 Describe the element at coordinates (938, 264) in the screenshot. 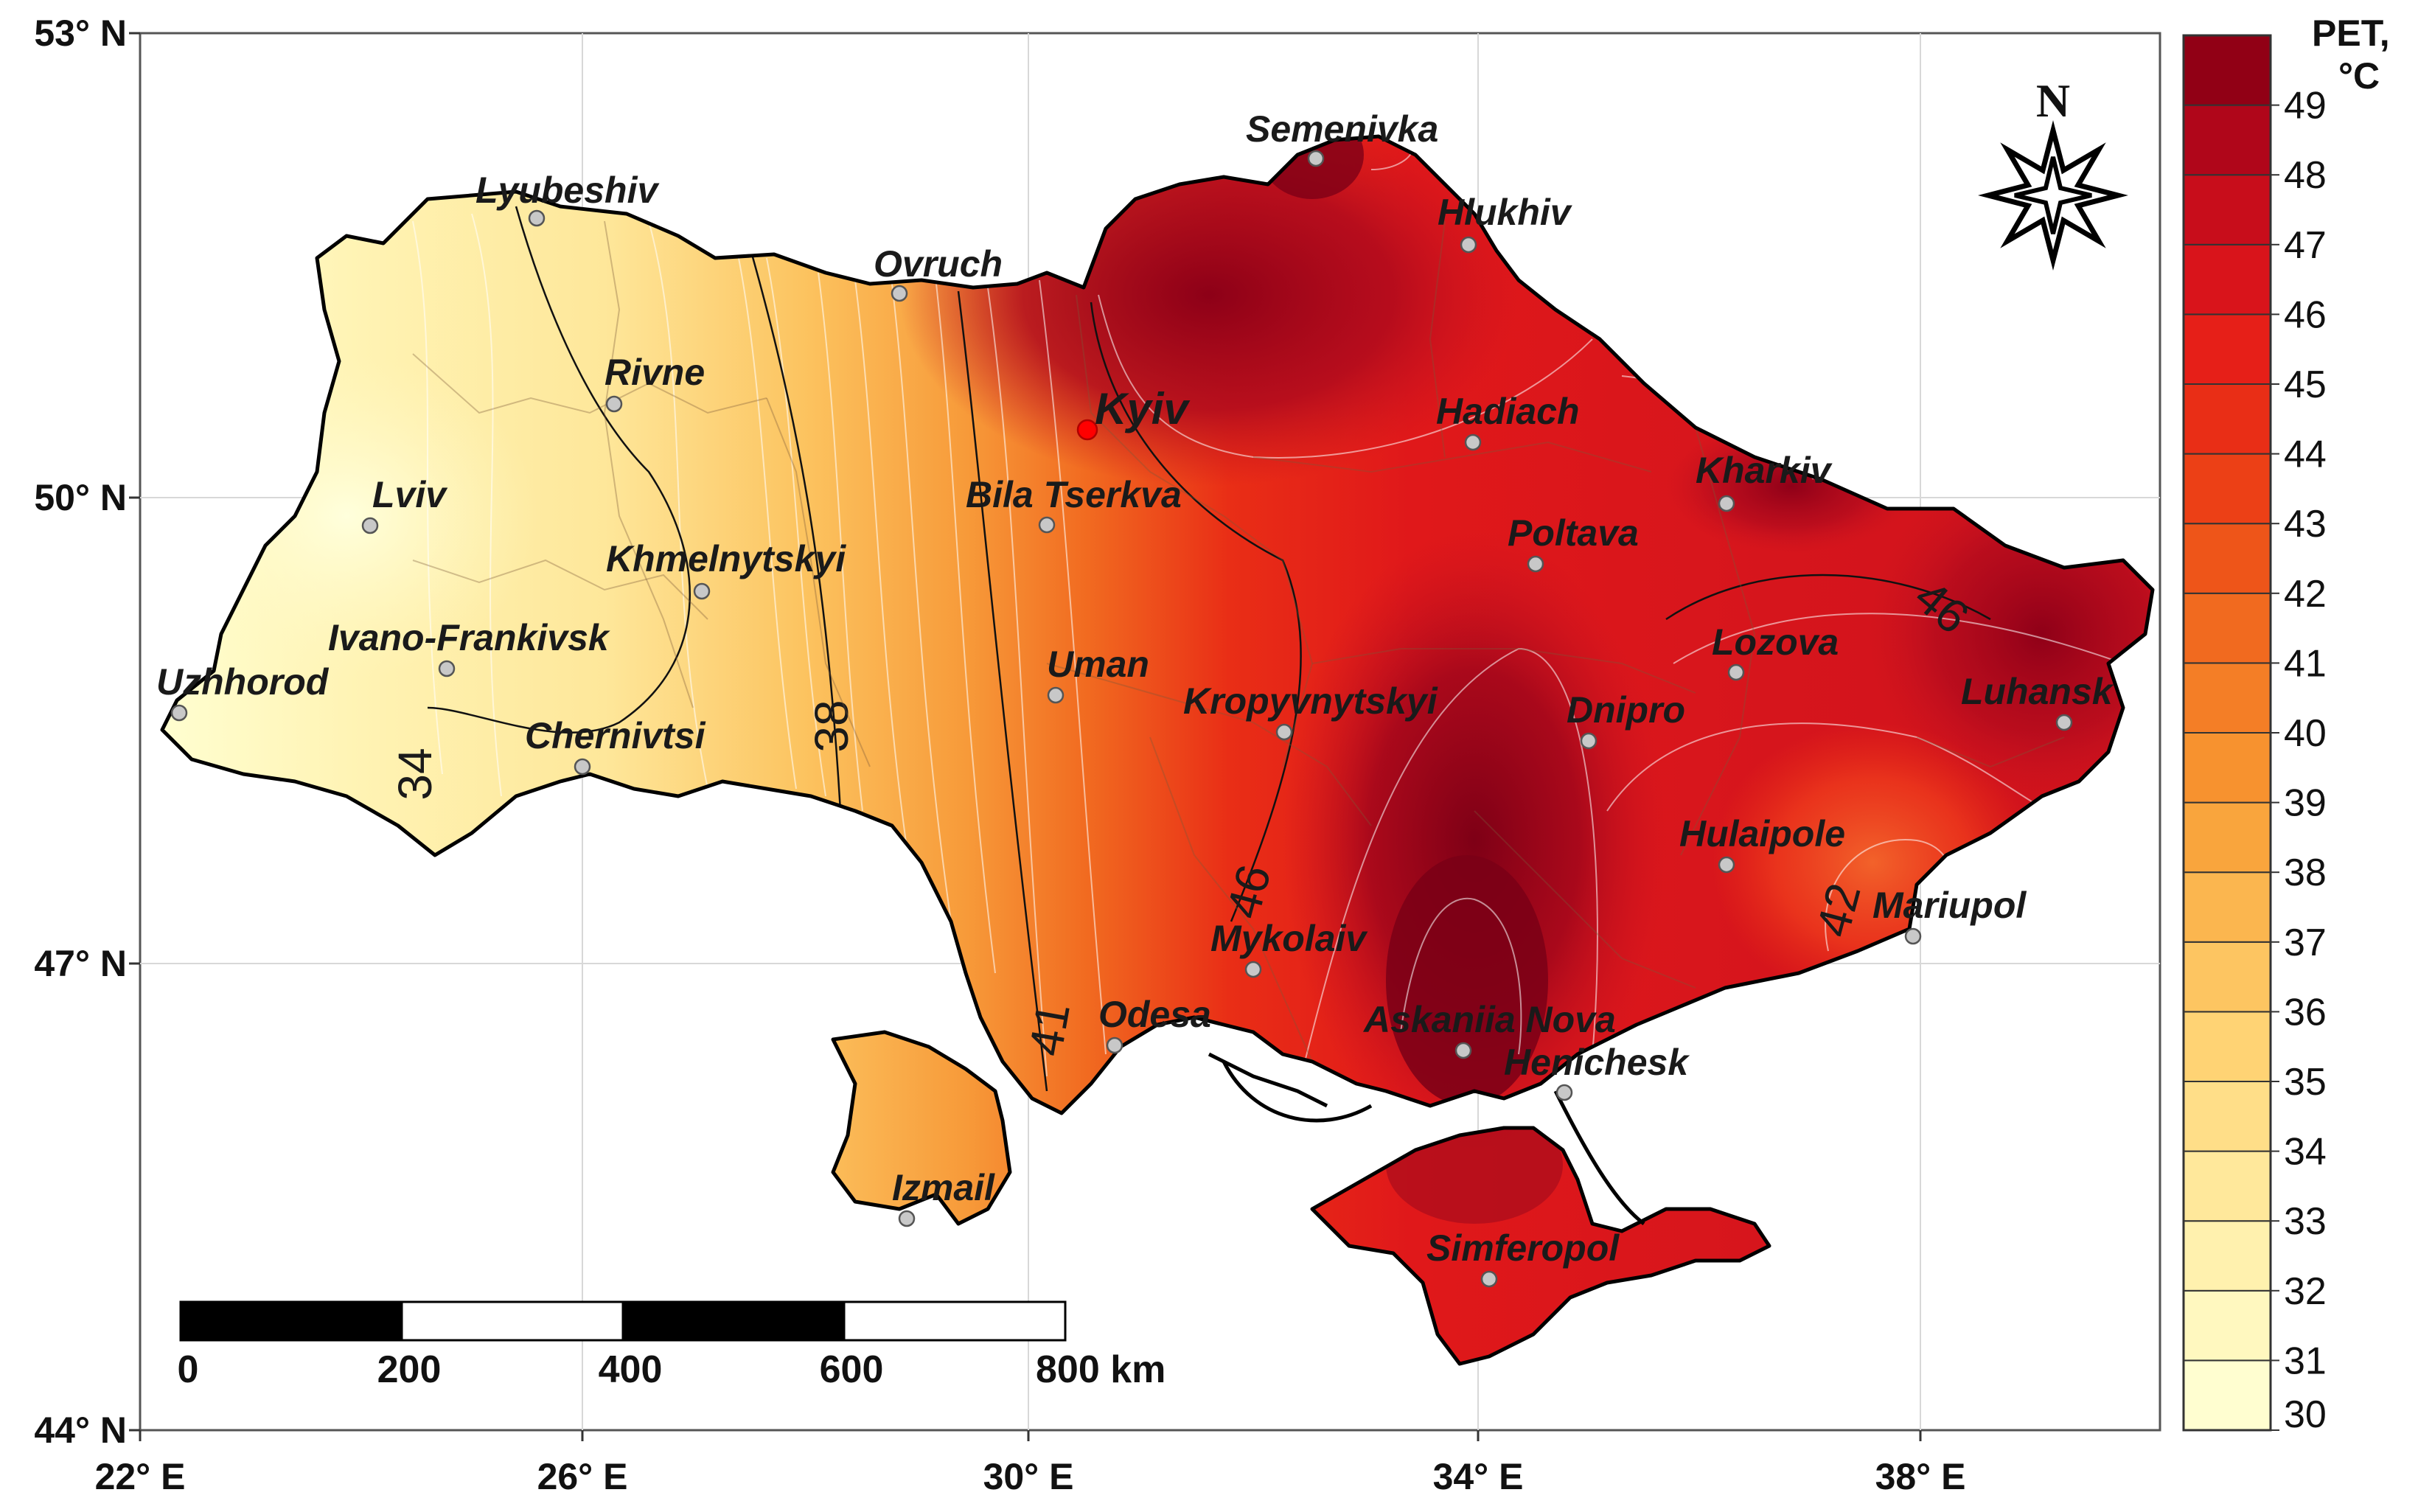

I see `city-label: Ovruch` at that location.